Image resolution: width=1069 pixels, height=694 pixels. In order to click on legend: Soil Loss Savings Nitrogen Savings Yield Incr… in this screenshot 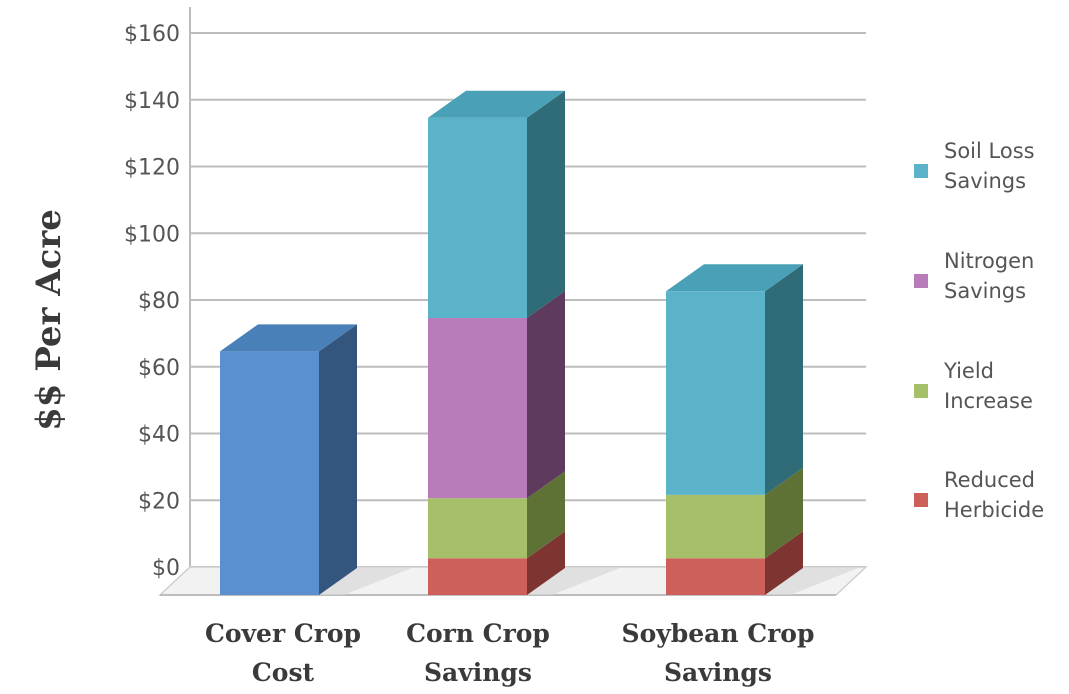, I will do `click(979, 330)`.